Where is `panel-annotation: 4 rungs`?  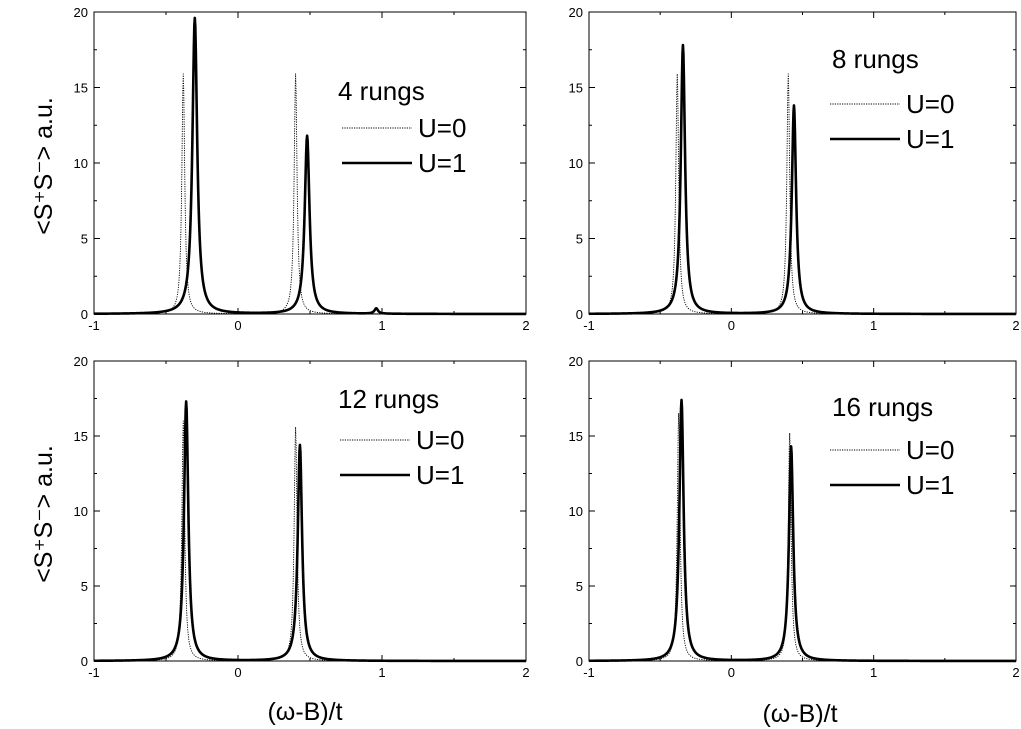
panel-annotation: 4 rungs is located at coordinates (381, 91).